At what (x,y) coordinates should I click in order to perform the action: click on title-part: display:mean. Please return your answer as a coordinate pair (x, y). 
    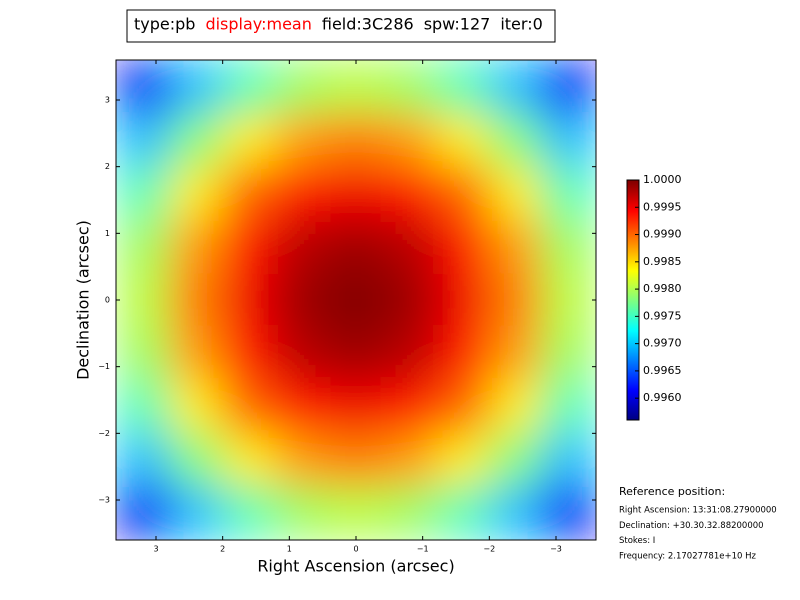
    Looking at the image, I should click on (258, 24).